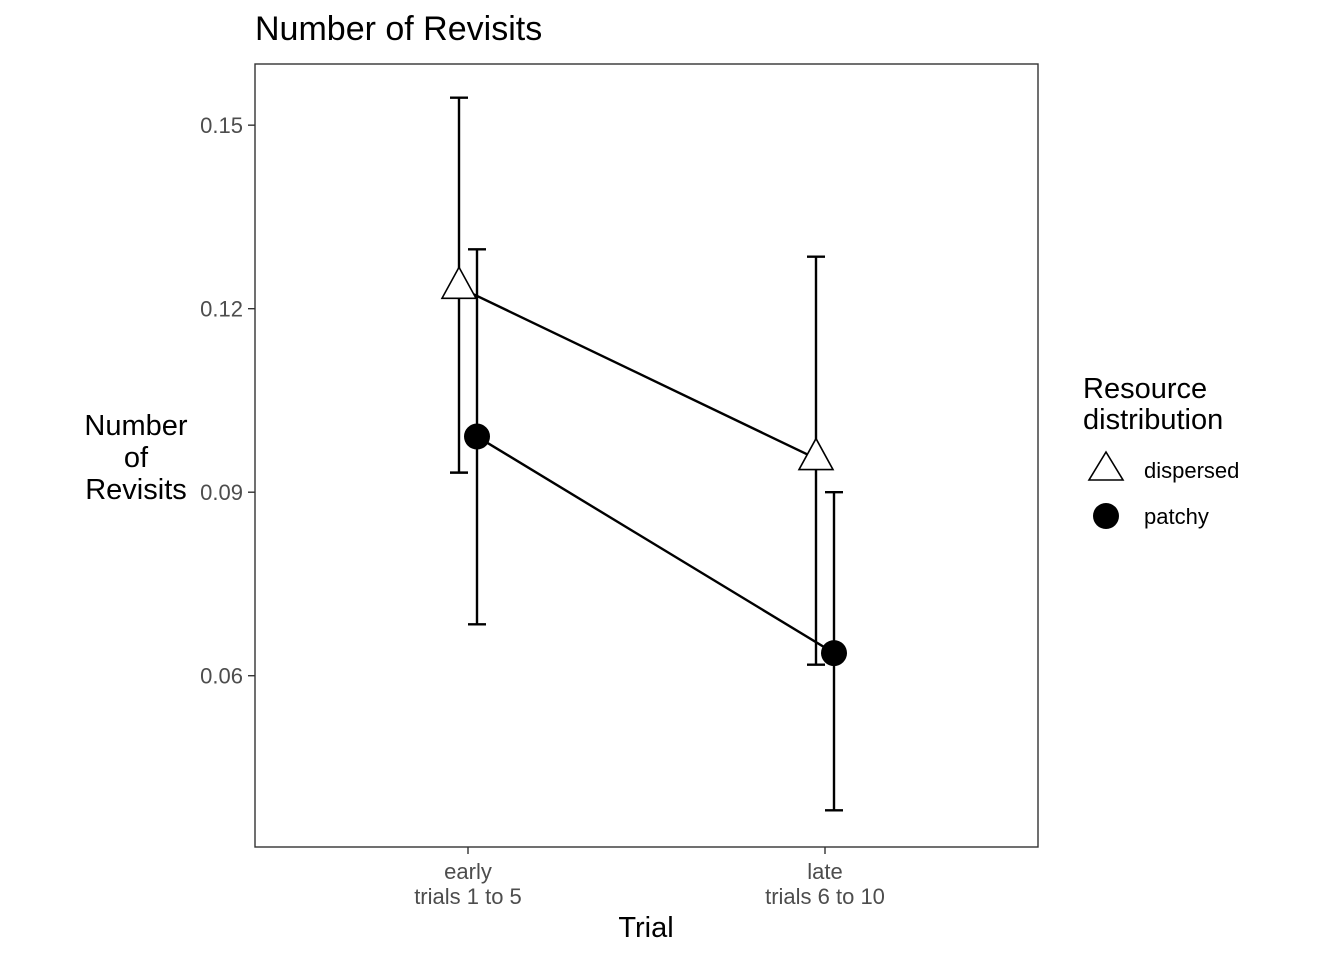 The image size is (1344, 960). I want to click on y-axis: 0.06 0.09 0.12 0.15, so click(227, 401).